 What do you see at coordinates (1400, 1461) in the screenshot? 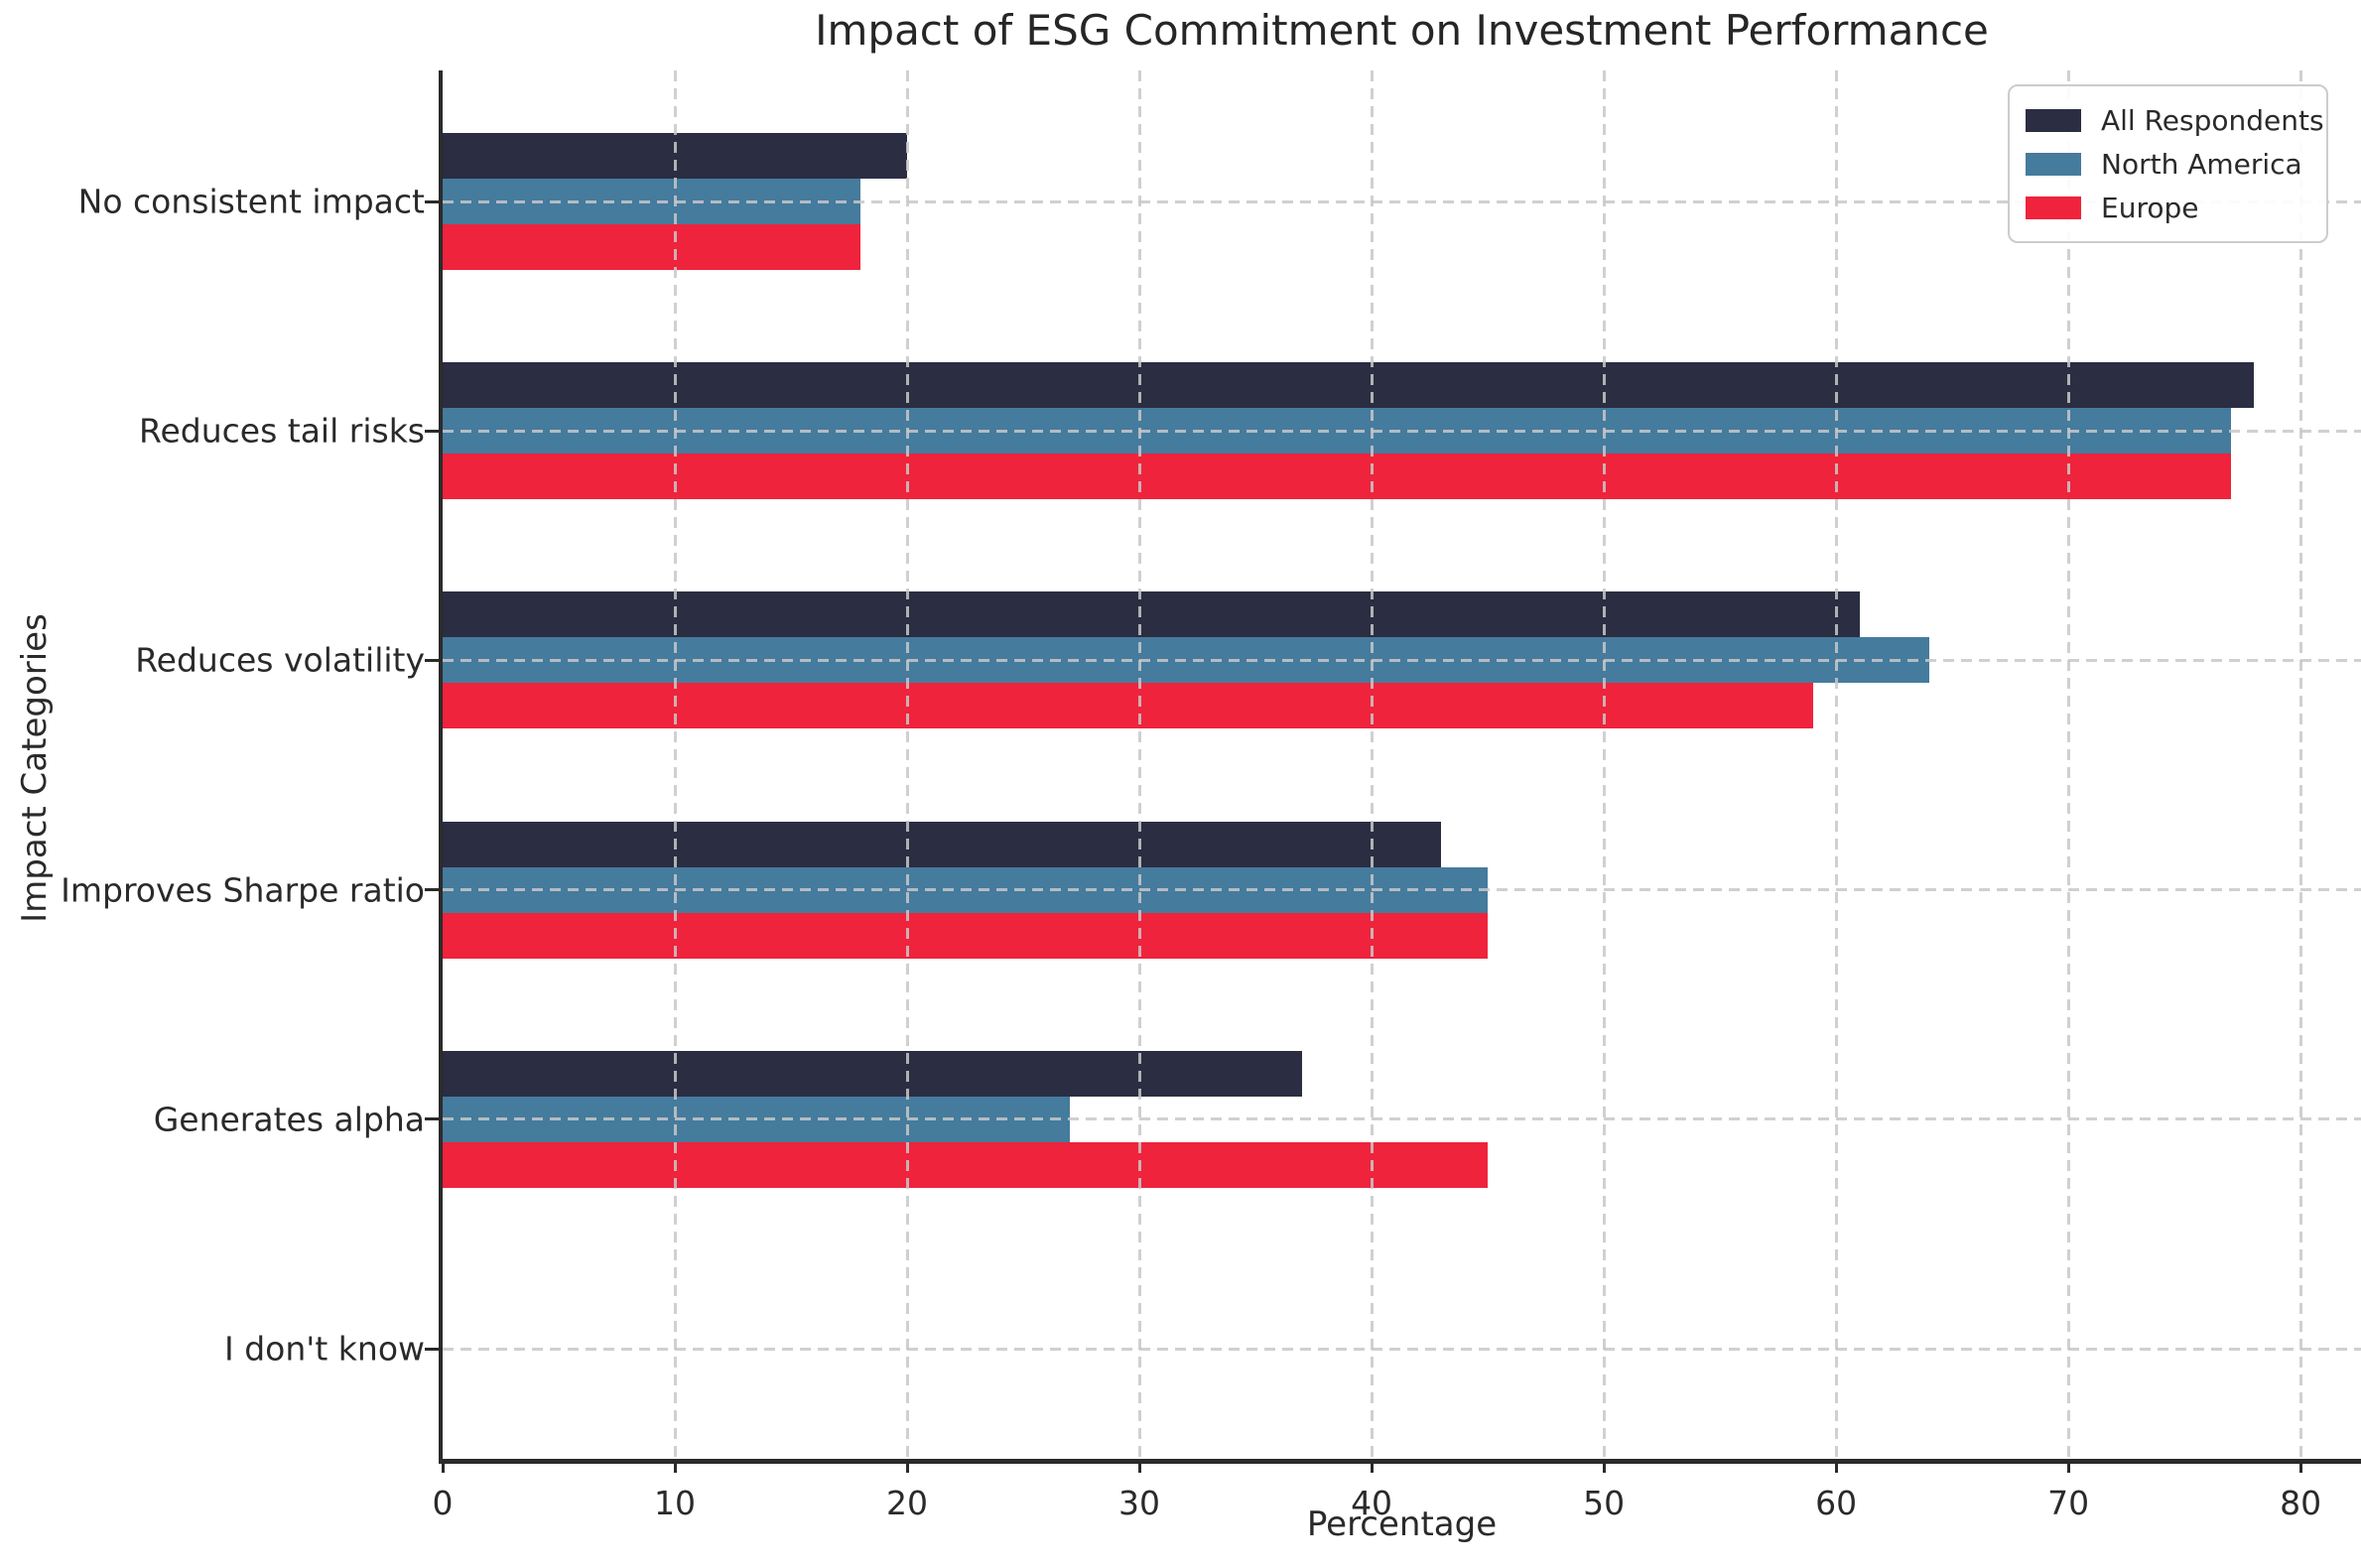
I see `x-axis-spine` at bounding box center [1400, 1461].